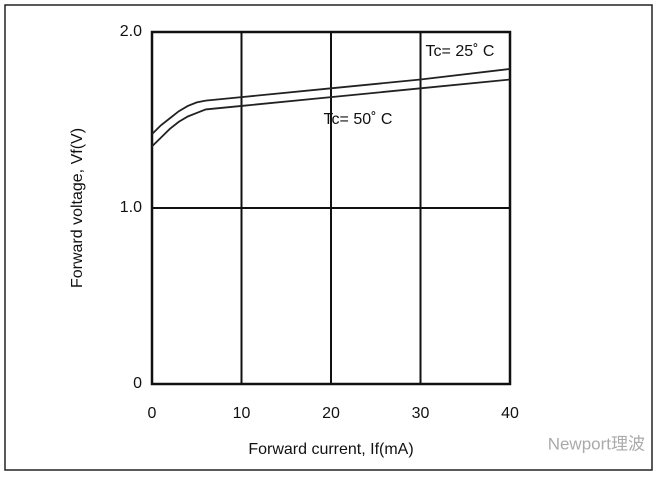 The height and width of the screenshot is (482, 658). I want to click on watermark: Newport理波, so click(596, 443).